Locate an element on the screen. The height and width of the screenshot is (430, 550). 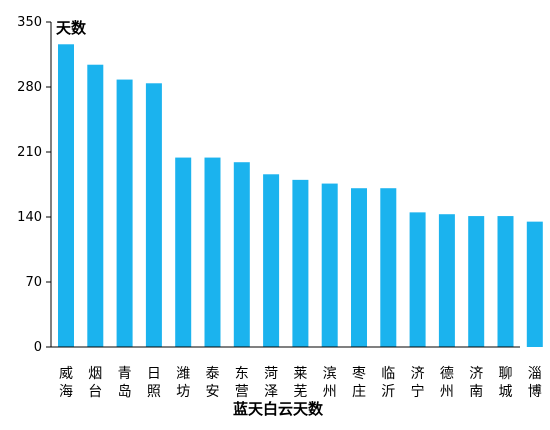
x-tick-label: 照 is located at coordinates (154, 392).